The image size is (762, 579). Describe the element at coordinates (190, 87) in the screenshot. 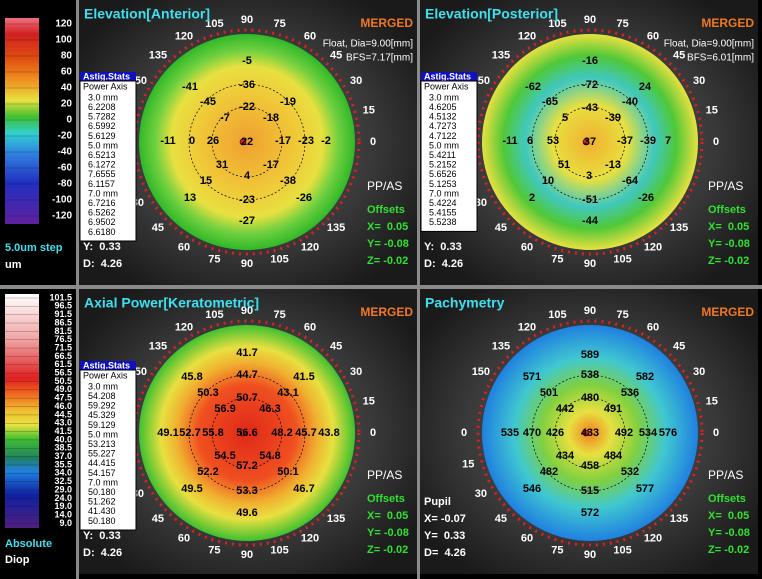

I see `map-value: -41` at that location.